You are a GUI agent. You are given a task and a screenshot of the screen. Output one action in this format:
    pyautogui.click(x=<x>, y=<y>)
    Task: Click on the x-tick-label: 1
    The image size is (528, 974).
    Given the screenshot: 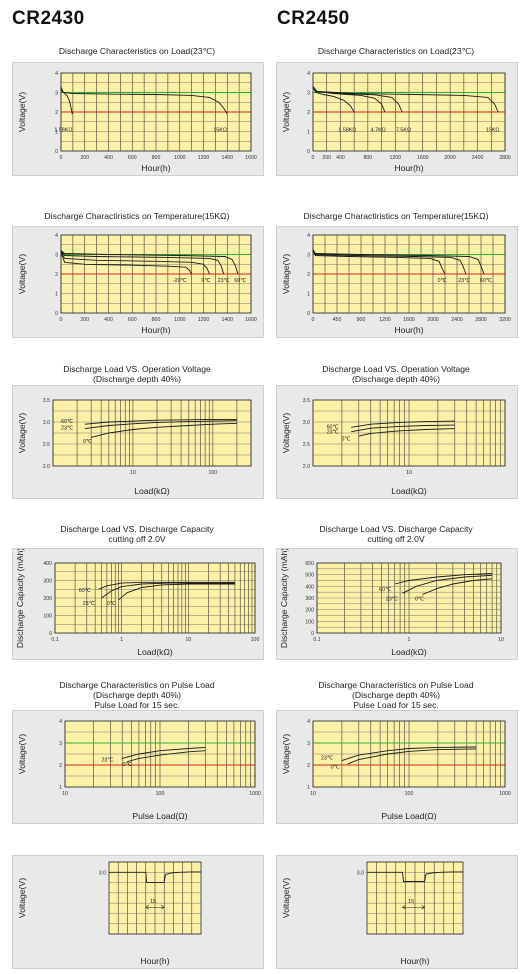 What is the action you would take?
    pyautogui.click(x=409, y=640)
    